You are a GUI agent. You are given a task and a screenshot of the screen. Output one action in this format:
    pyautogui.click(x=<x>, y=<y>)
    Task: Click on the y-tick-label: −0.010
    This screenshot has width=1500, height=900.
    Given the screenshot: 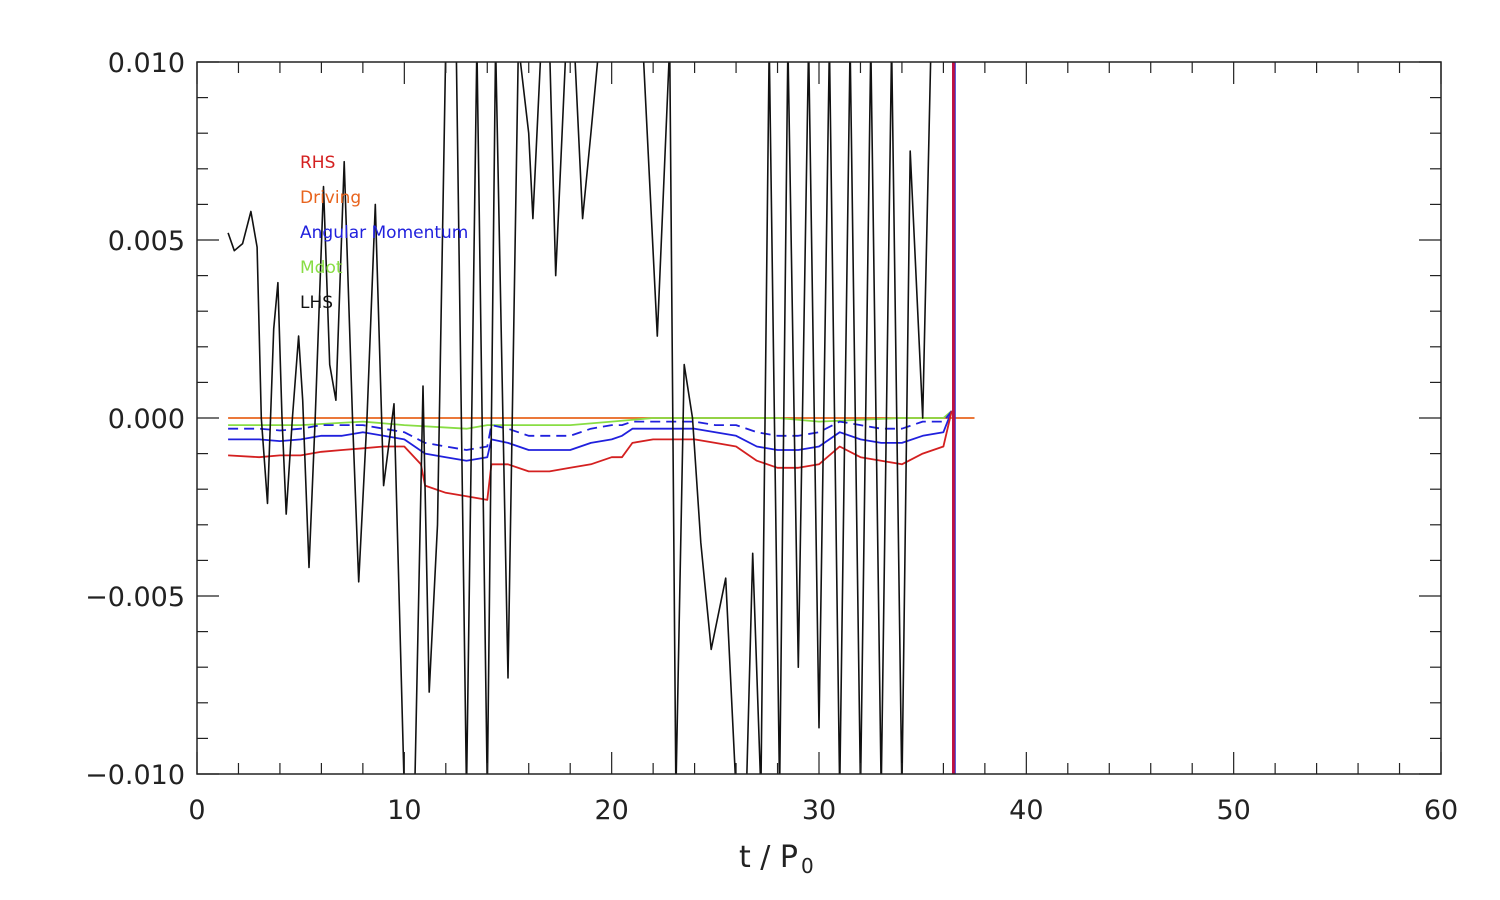 What is the action you would take?
    pyautogui.click(x=135, y=775)
    